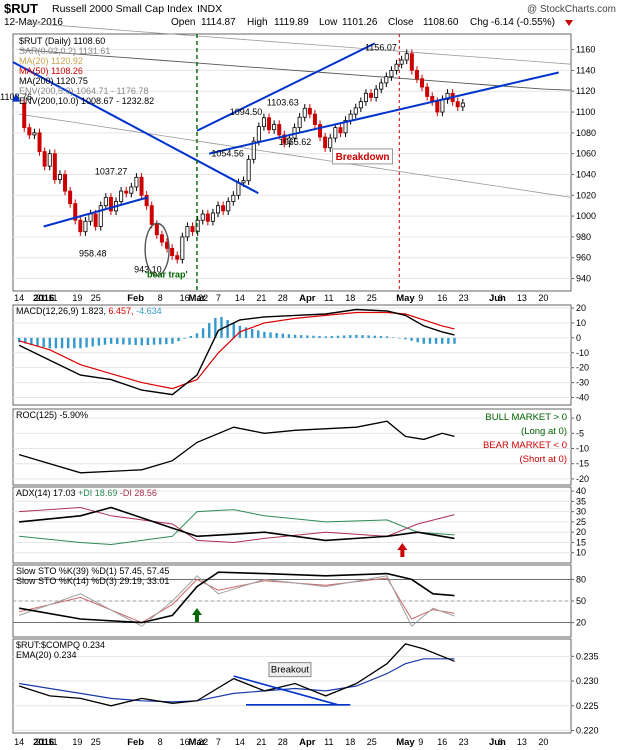 The image size is (620, 750). I want to click on y-tick-label: 0.225, so click(587, 706).